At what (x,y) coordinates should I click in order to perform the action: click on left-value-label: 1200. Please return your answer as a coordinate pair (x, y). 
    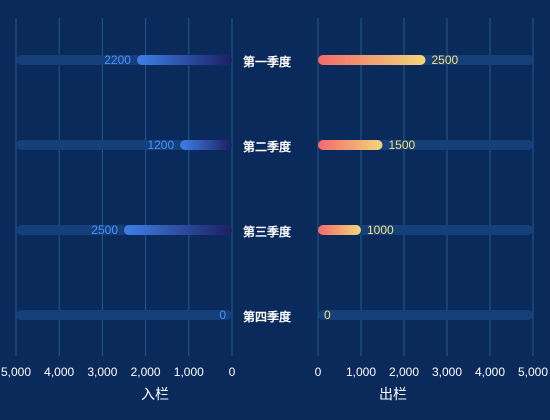
    Looking at the image, I should click on (160, 145).